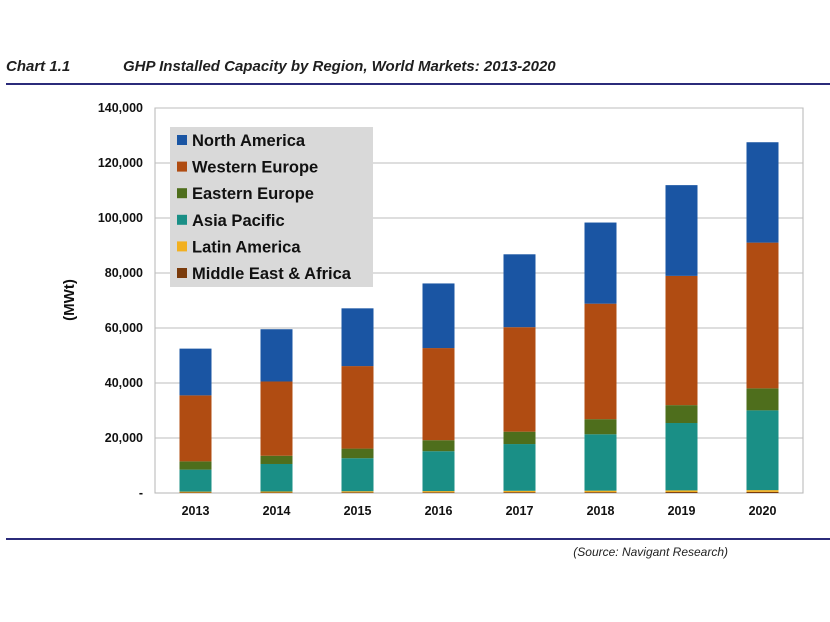 The width and height of the screenshot is (830, 622). What do you see at coordinates (418, 539) in the screenshot?
I see `bottom-rule` at bounding box center [418, 539].